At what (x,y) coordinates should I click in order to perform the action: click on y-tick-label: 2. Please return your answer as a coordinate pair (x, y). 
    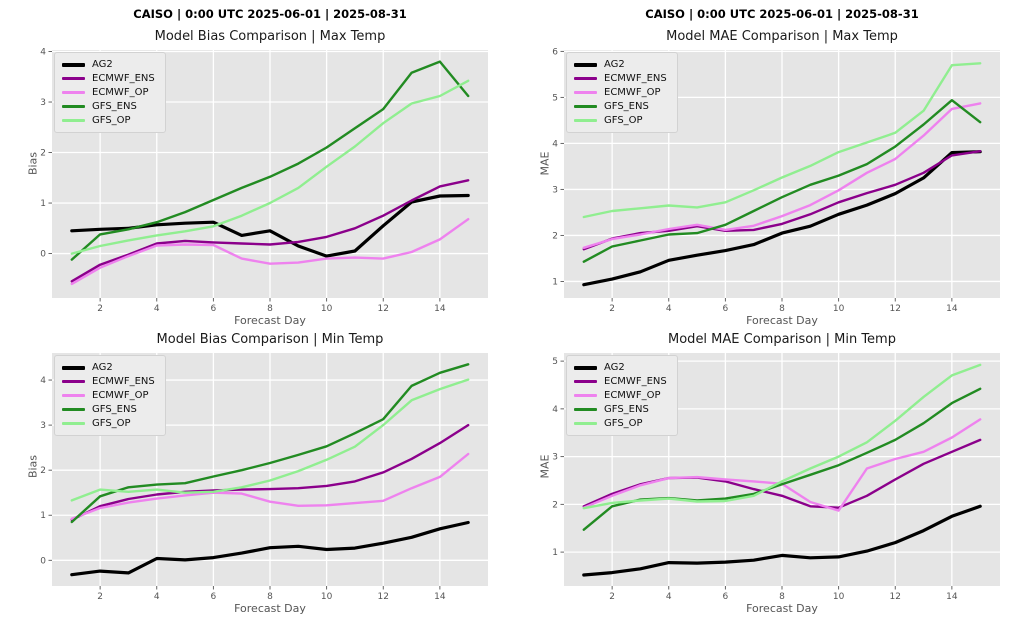
    Looking at the image, I should click on (555, 236).